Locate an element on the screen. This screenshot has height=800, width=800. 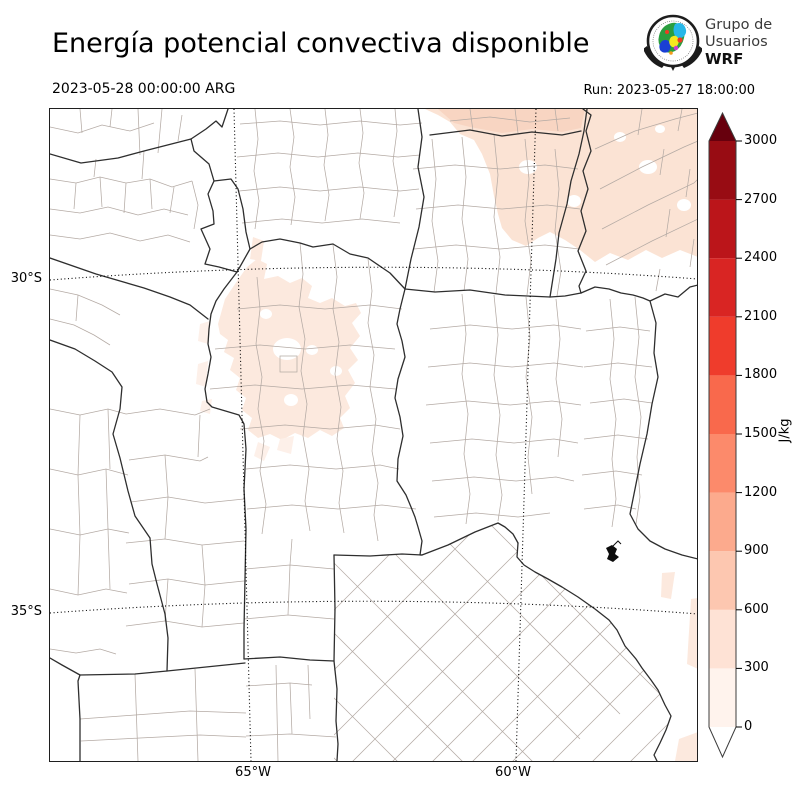
colorbar is located at coordinates (725, 435).